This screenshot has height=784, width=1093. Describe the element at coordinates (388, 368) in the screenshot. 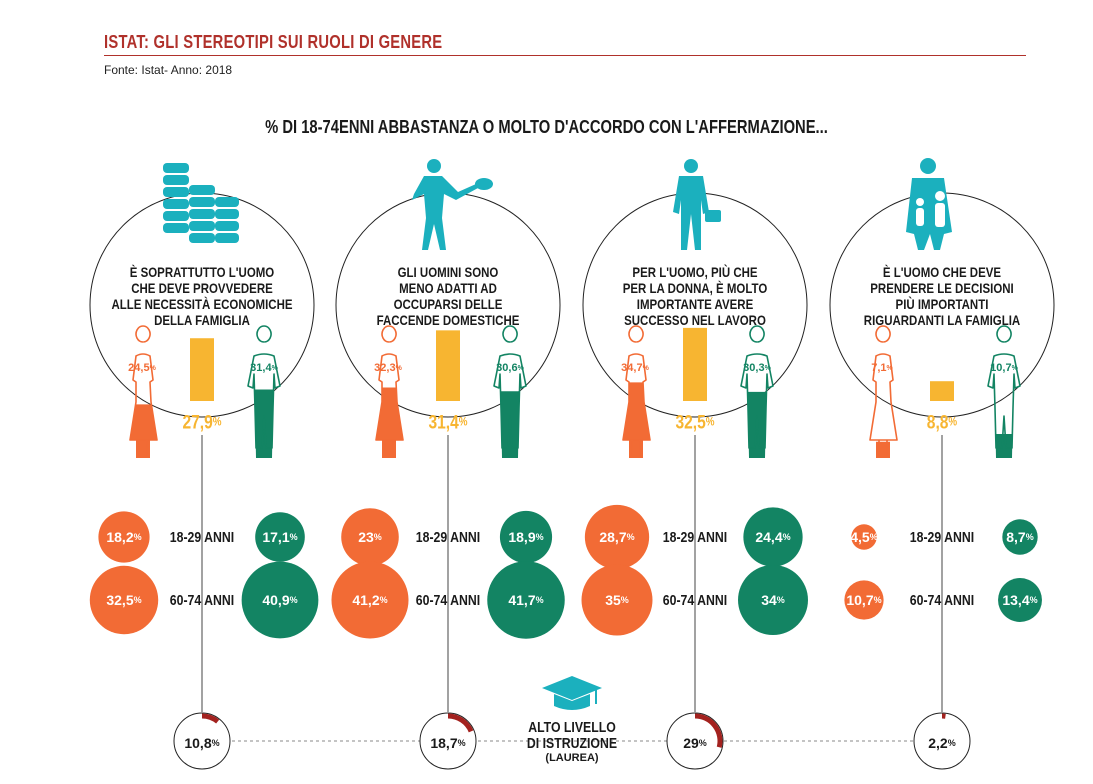

I see `women-value: 32,3%` at that location.